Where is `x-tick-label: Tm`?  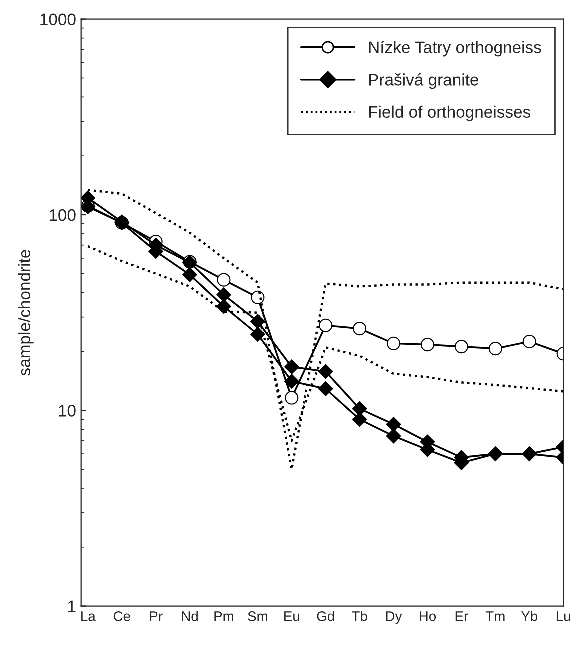 x-tick-label: Tm is located at coordinates (495, 617).